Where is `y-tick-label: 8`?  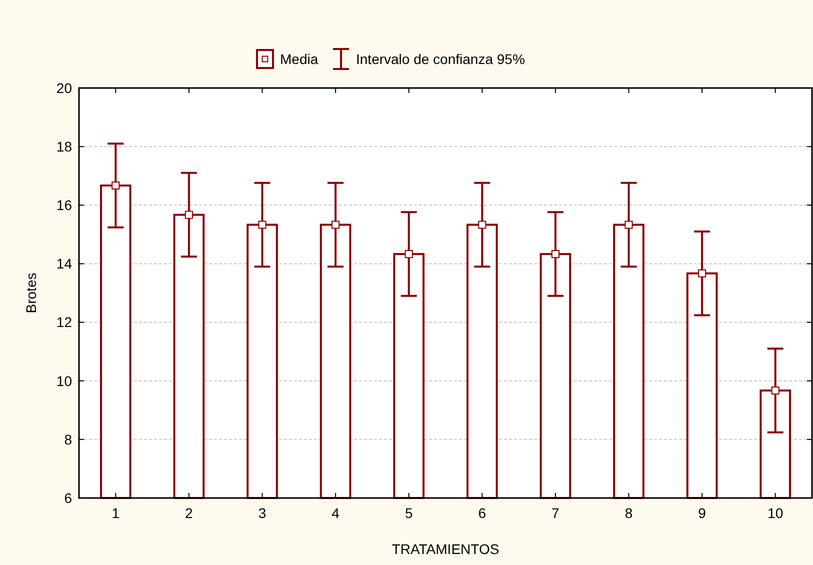
y-tick-label: 8 is located at coordinates (68, 439).